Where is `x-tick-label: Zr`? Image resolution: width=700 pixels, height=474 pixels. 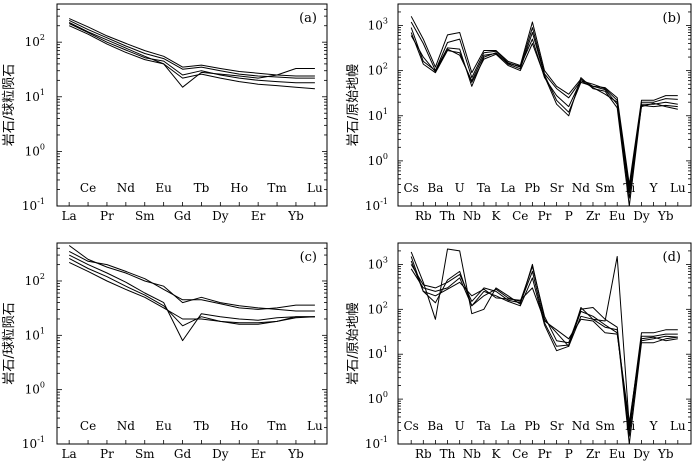 x-tick-label: Zr is located at coordinates (593, 454).